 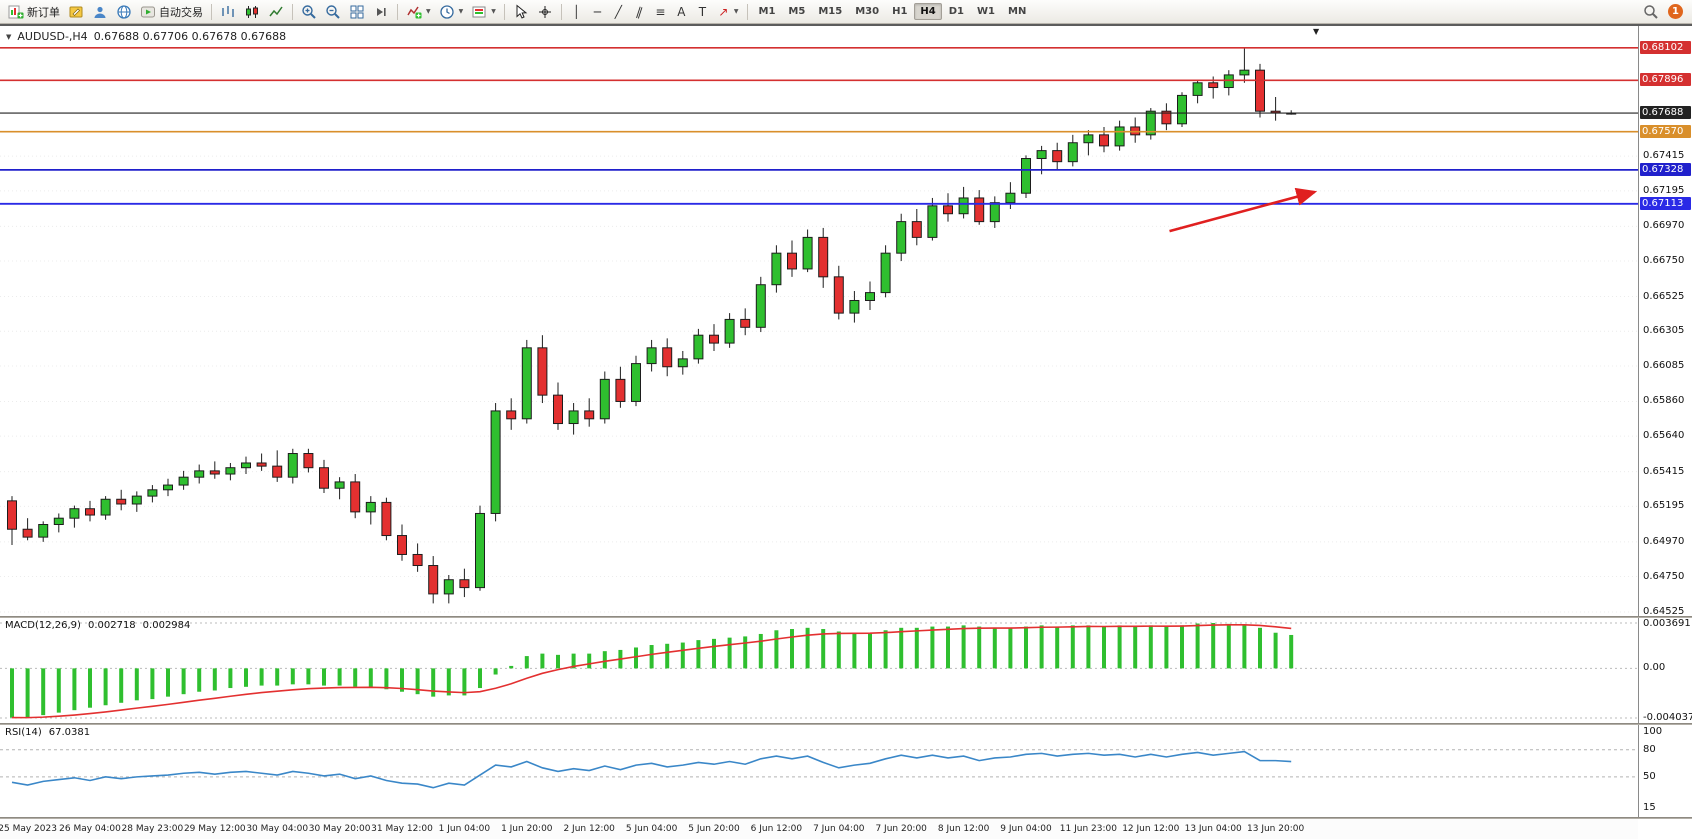 I want to click on macd-axis: 0.003691 0.00 -0.004037, so click(x=1665, y=670).